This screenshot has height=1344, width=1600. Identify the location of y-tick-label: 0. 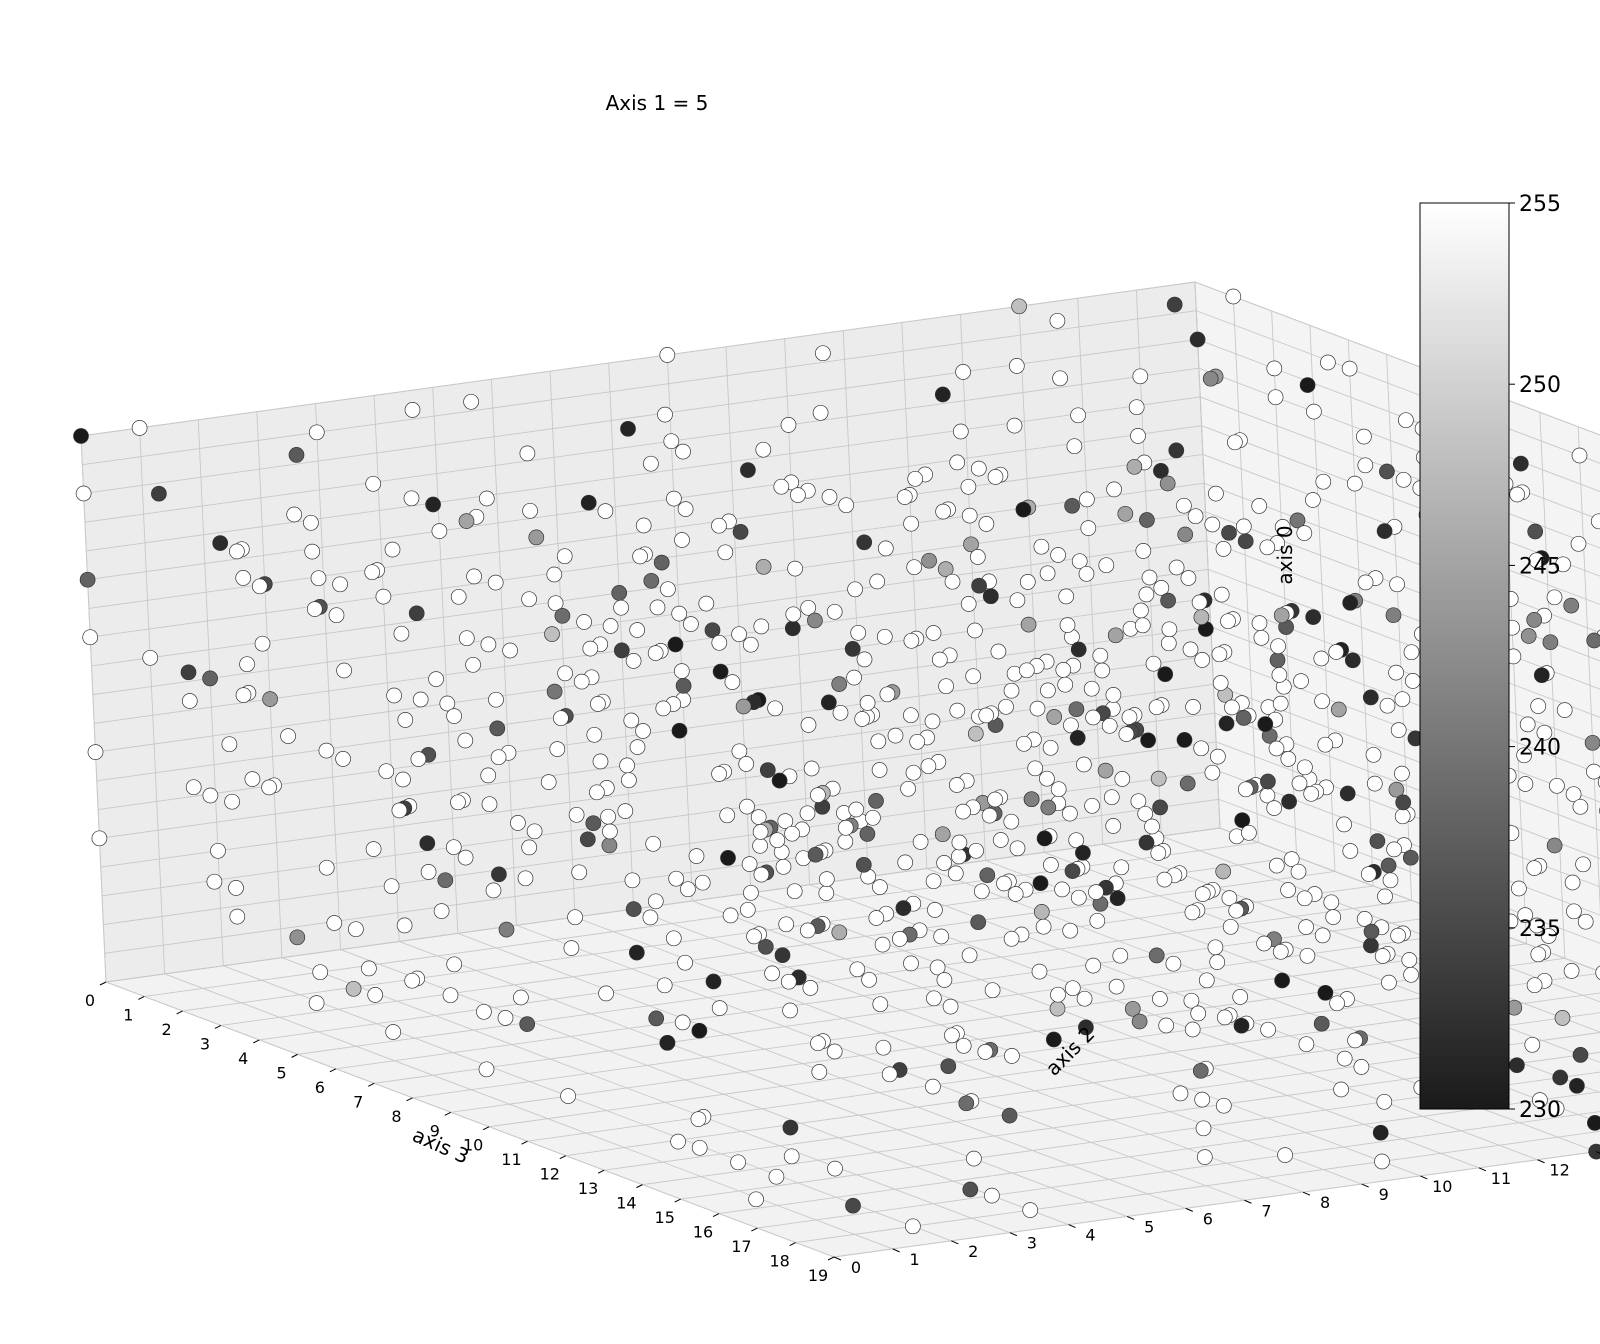
(856, 1267).